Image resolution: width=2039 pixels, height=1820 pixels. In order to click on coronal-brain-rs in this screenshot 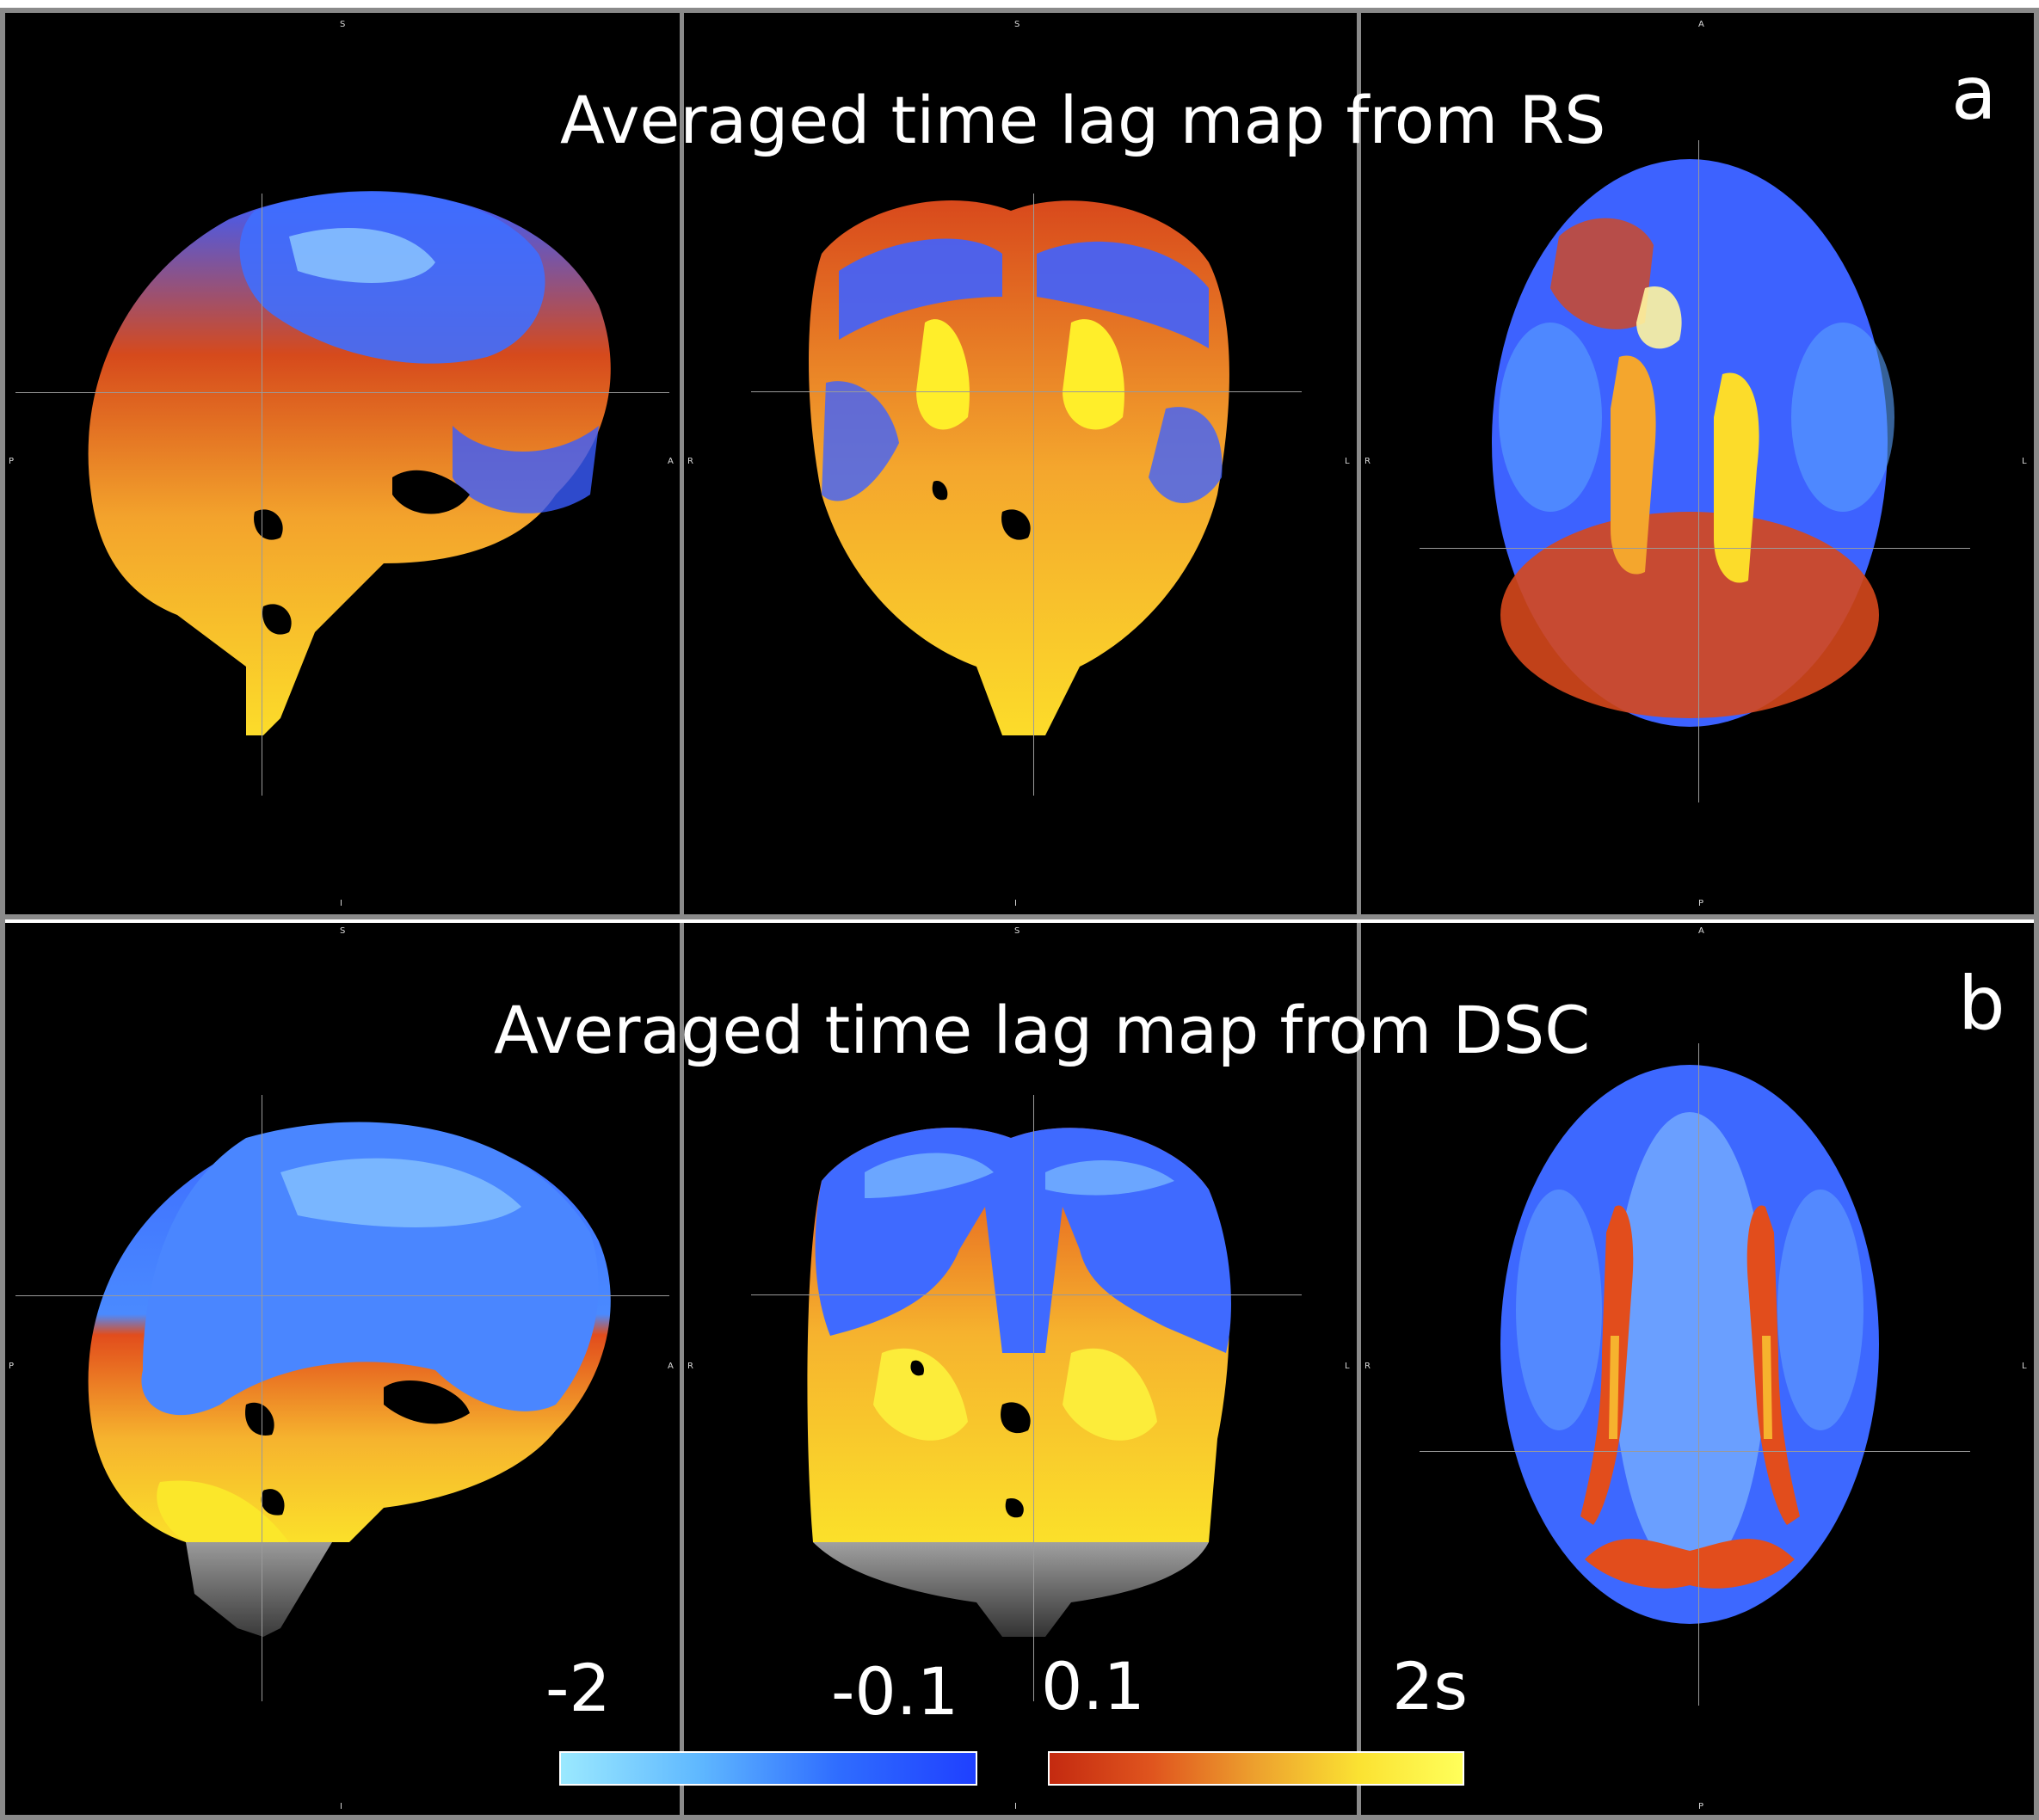, I will do `click(1019, 468)`.